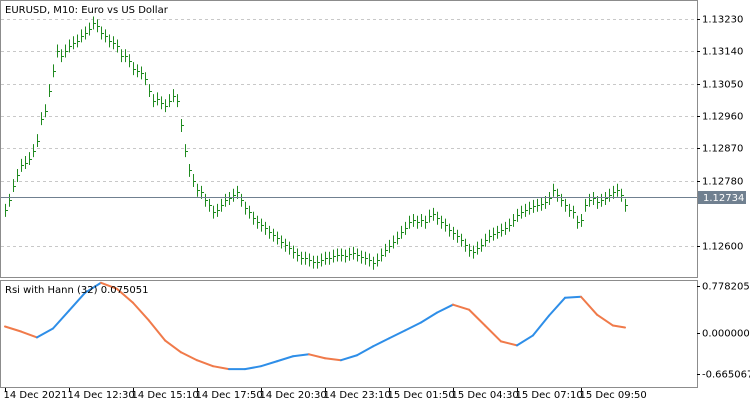 This screenshot has height=400, width=750. I want to click on x-tick-label: 14 Dec 20:30, so click(293, 395).